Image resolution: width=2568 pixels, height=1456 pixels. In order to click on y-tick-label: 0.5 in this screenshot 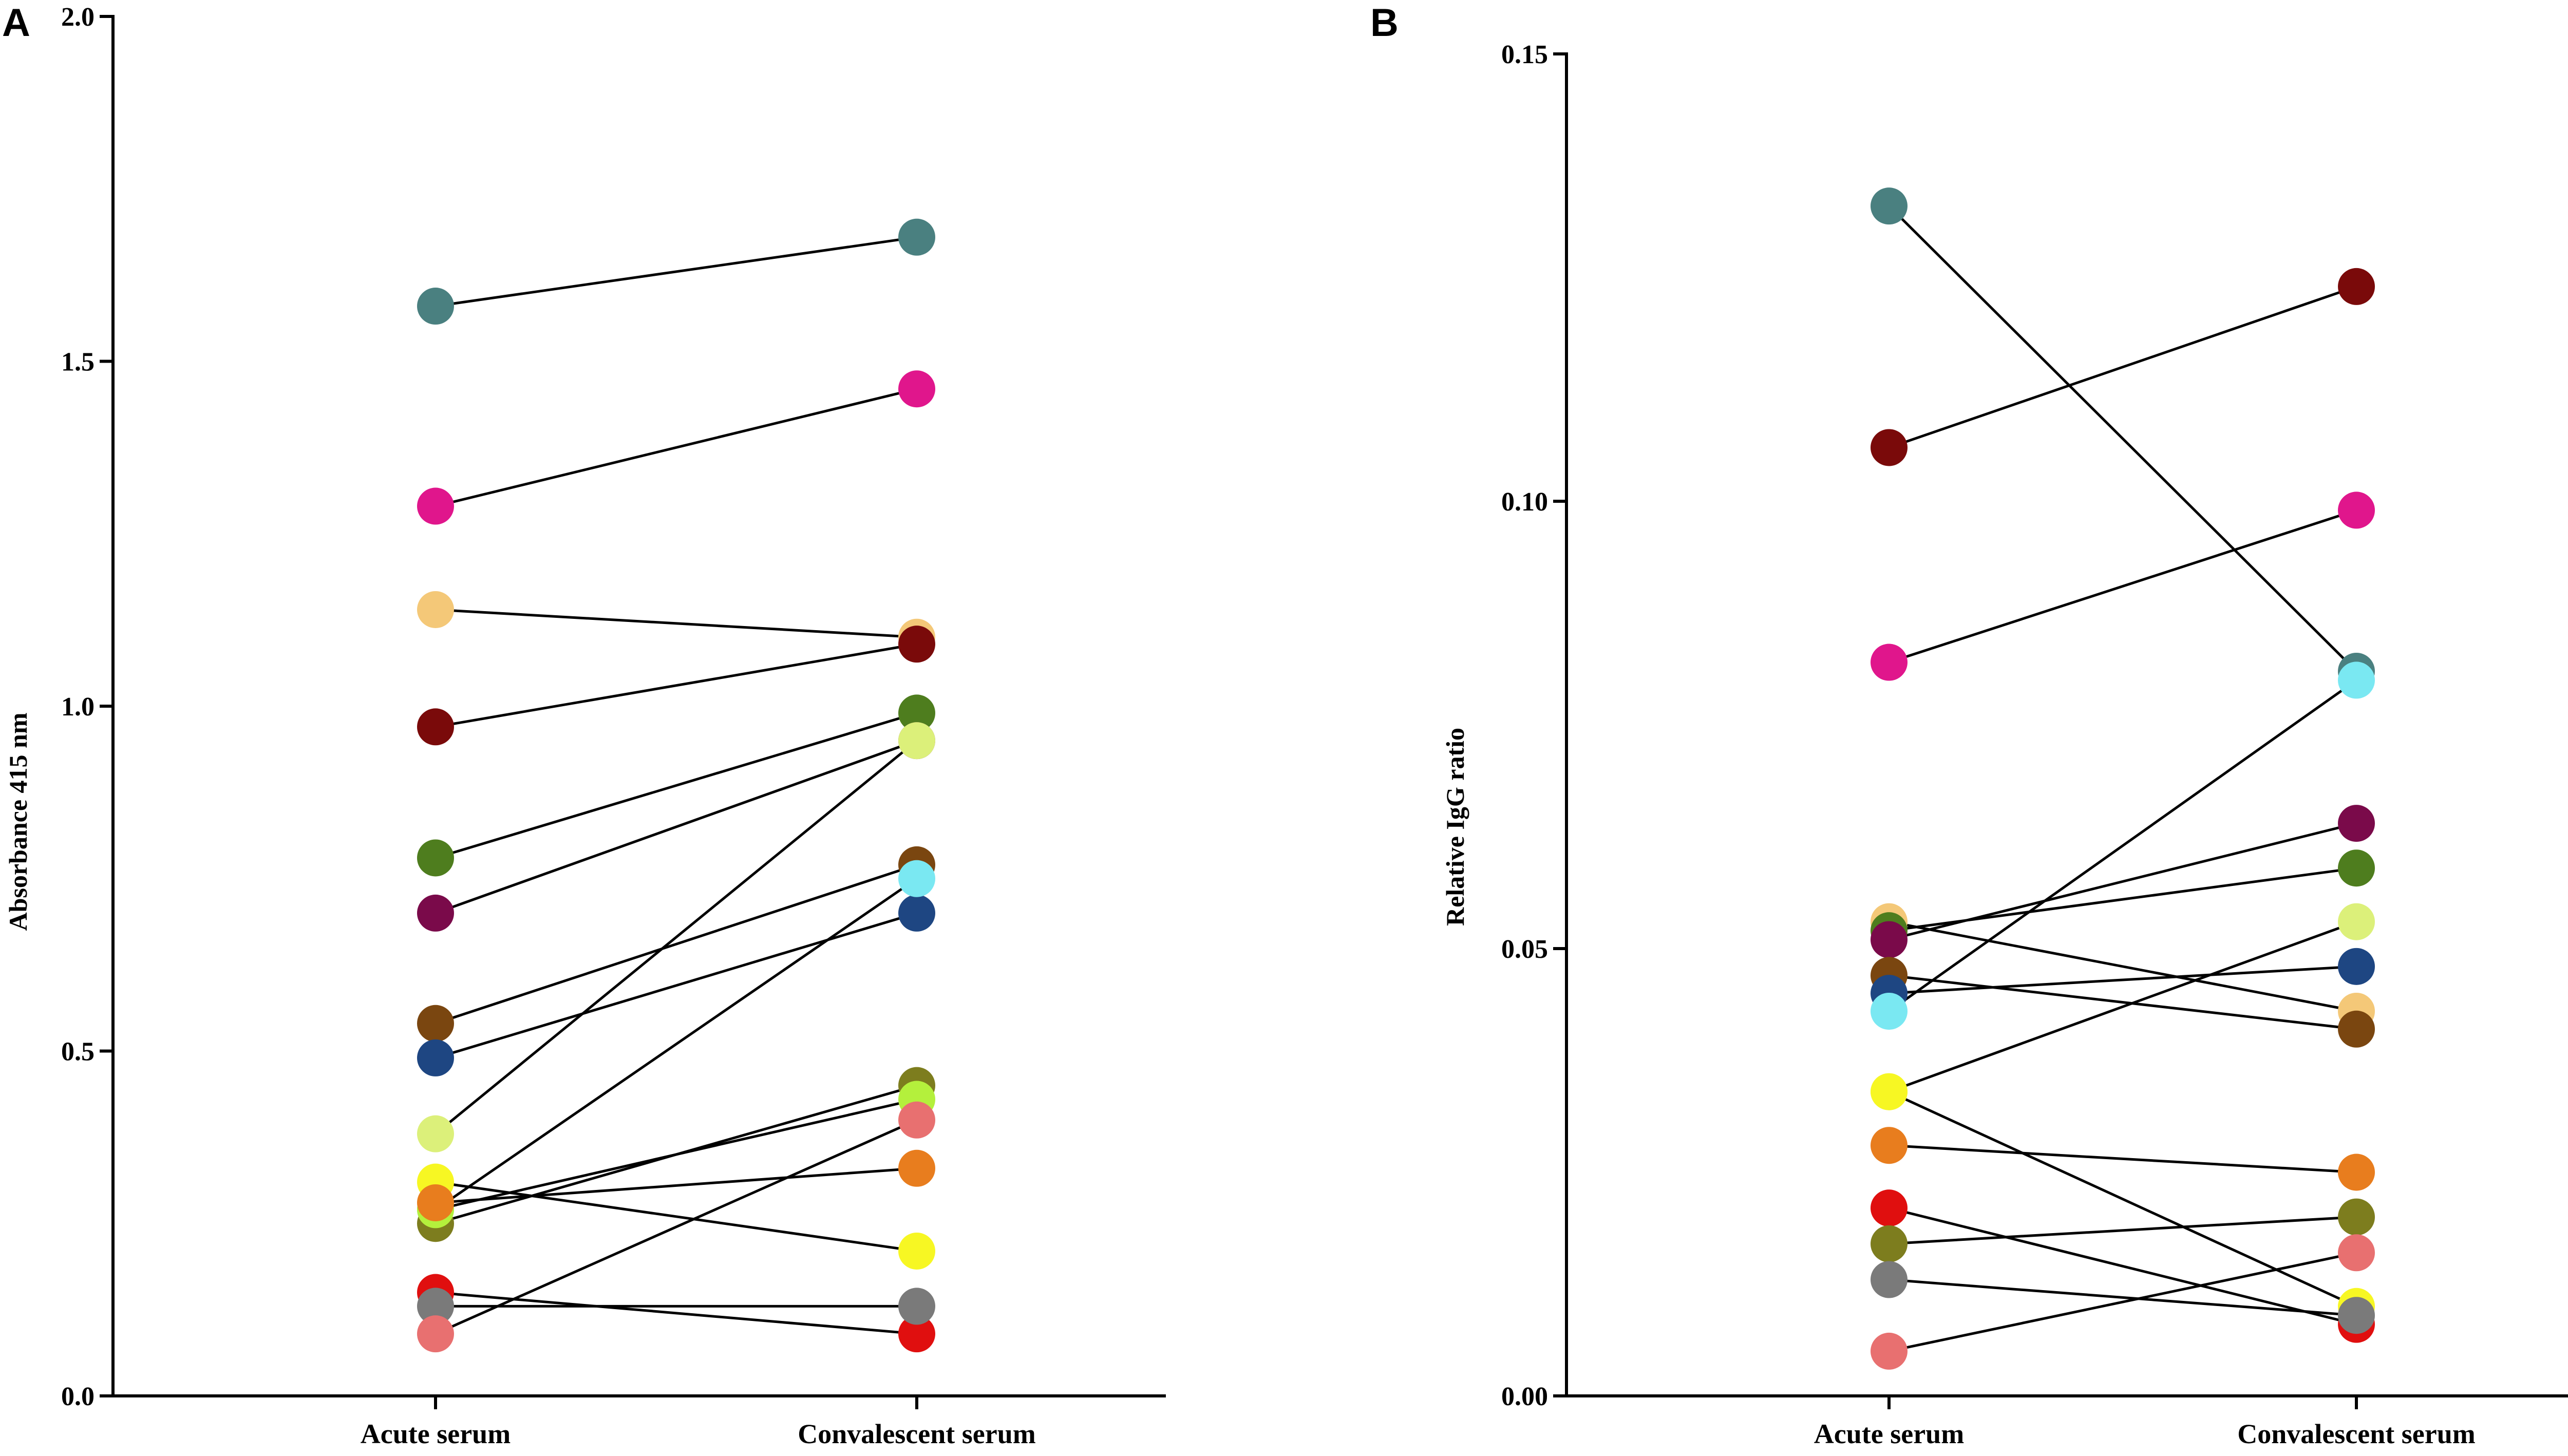, I will do `click(78, 1052)`.